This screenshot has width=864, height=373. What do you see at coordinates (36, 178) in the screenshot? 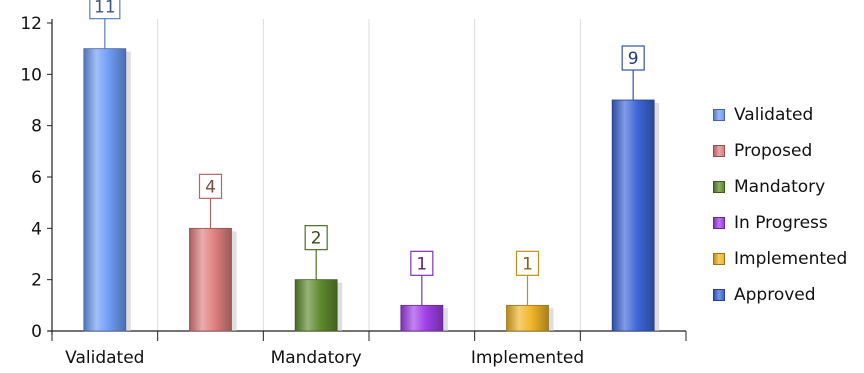
I see `y-tick-label: 6` at bounding box center [36, 178].